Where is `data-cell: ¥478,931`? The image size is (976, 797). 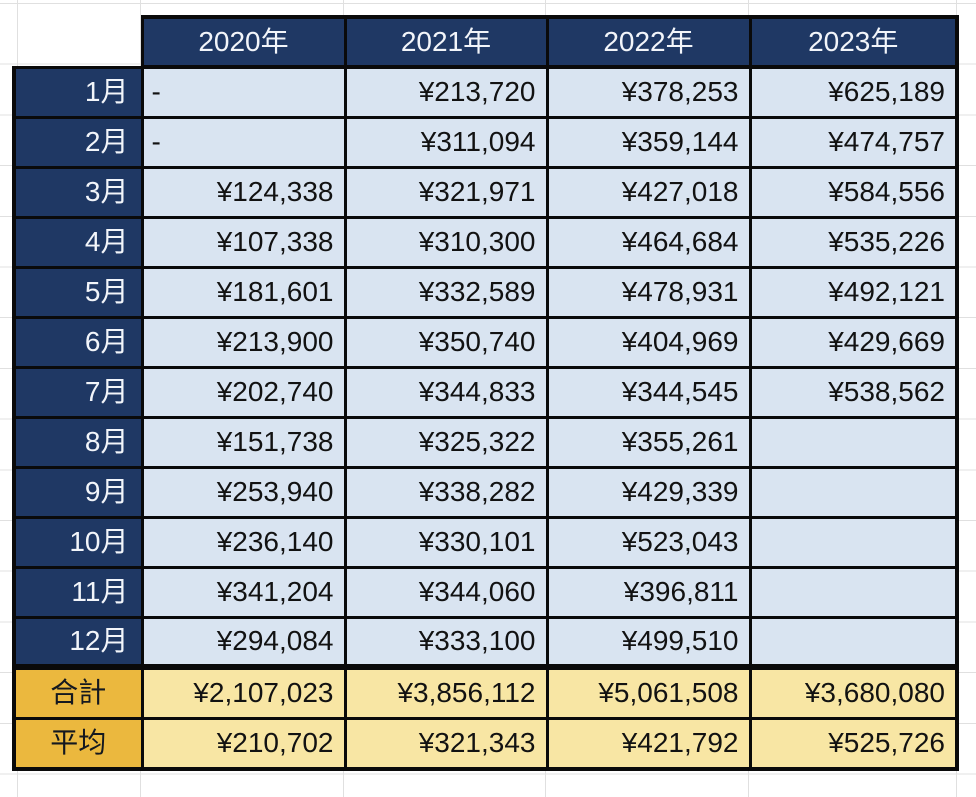 data-cell: ¥478,931 is located at coordinates (648, 292).